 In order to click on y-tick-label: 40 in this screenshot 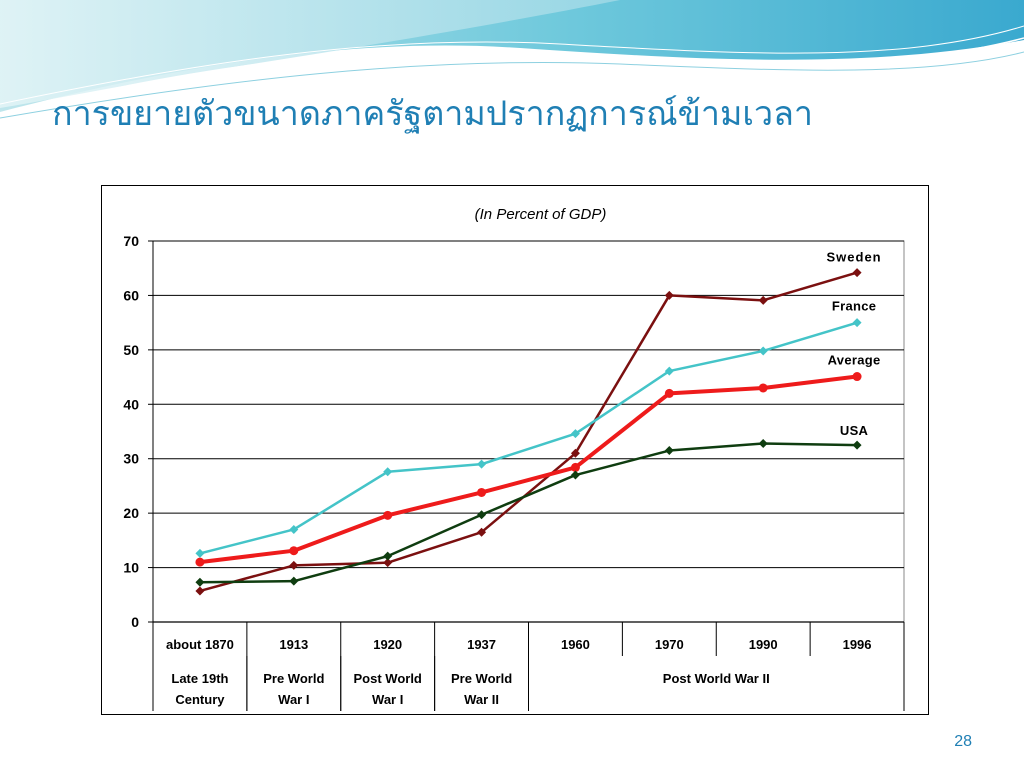, I will do `click(131, 404)`.